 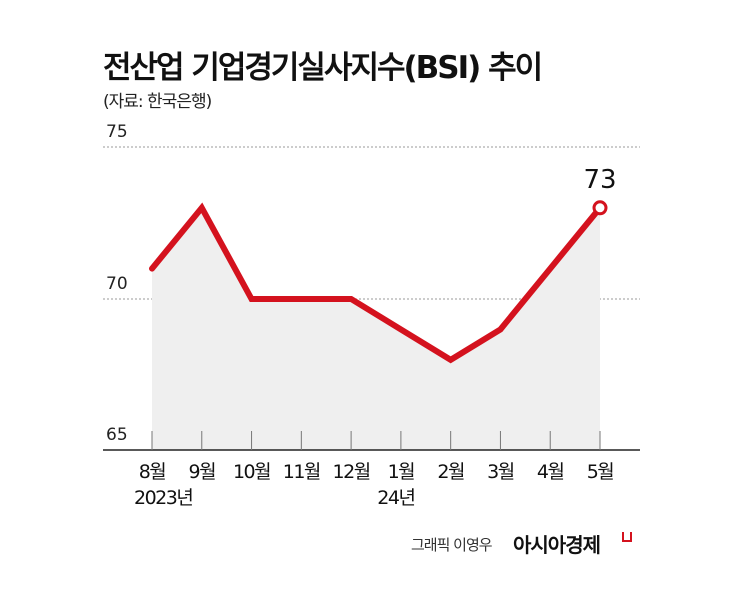 What do you see at coordinates (500, 472) in the screenshot?
I see `x-tick-label: 3월` at bounding box center [500, 472].